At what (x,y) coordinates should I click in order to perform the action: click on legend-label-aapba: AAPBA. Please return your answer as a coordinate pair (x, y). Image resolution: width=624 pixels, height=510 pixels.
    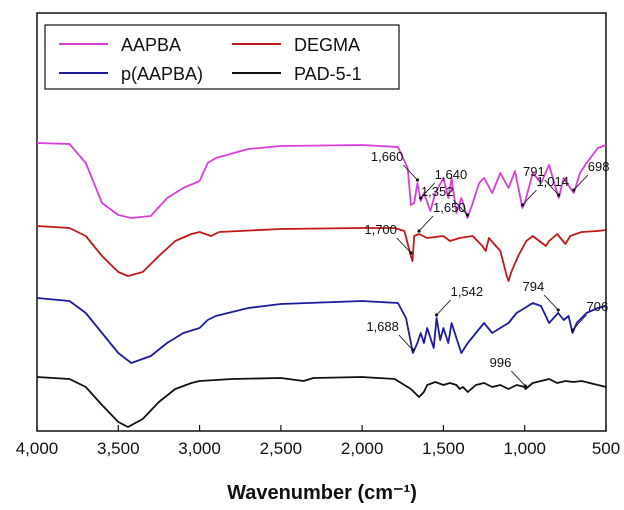
    Looking at the image, I should click on (151, 45).